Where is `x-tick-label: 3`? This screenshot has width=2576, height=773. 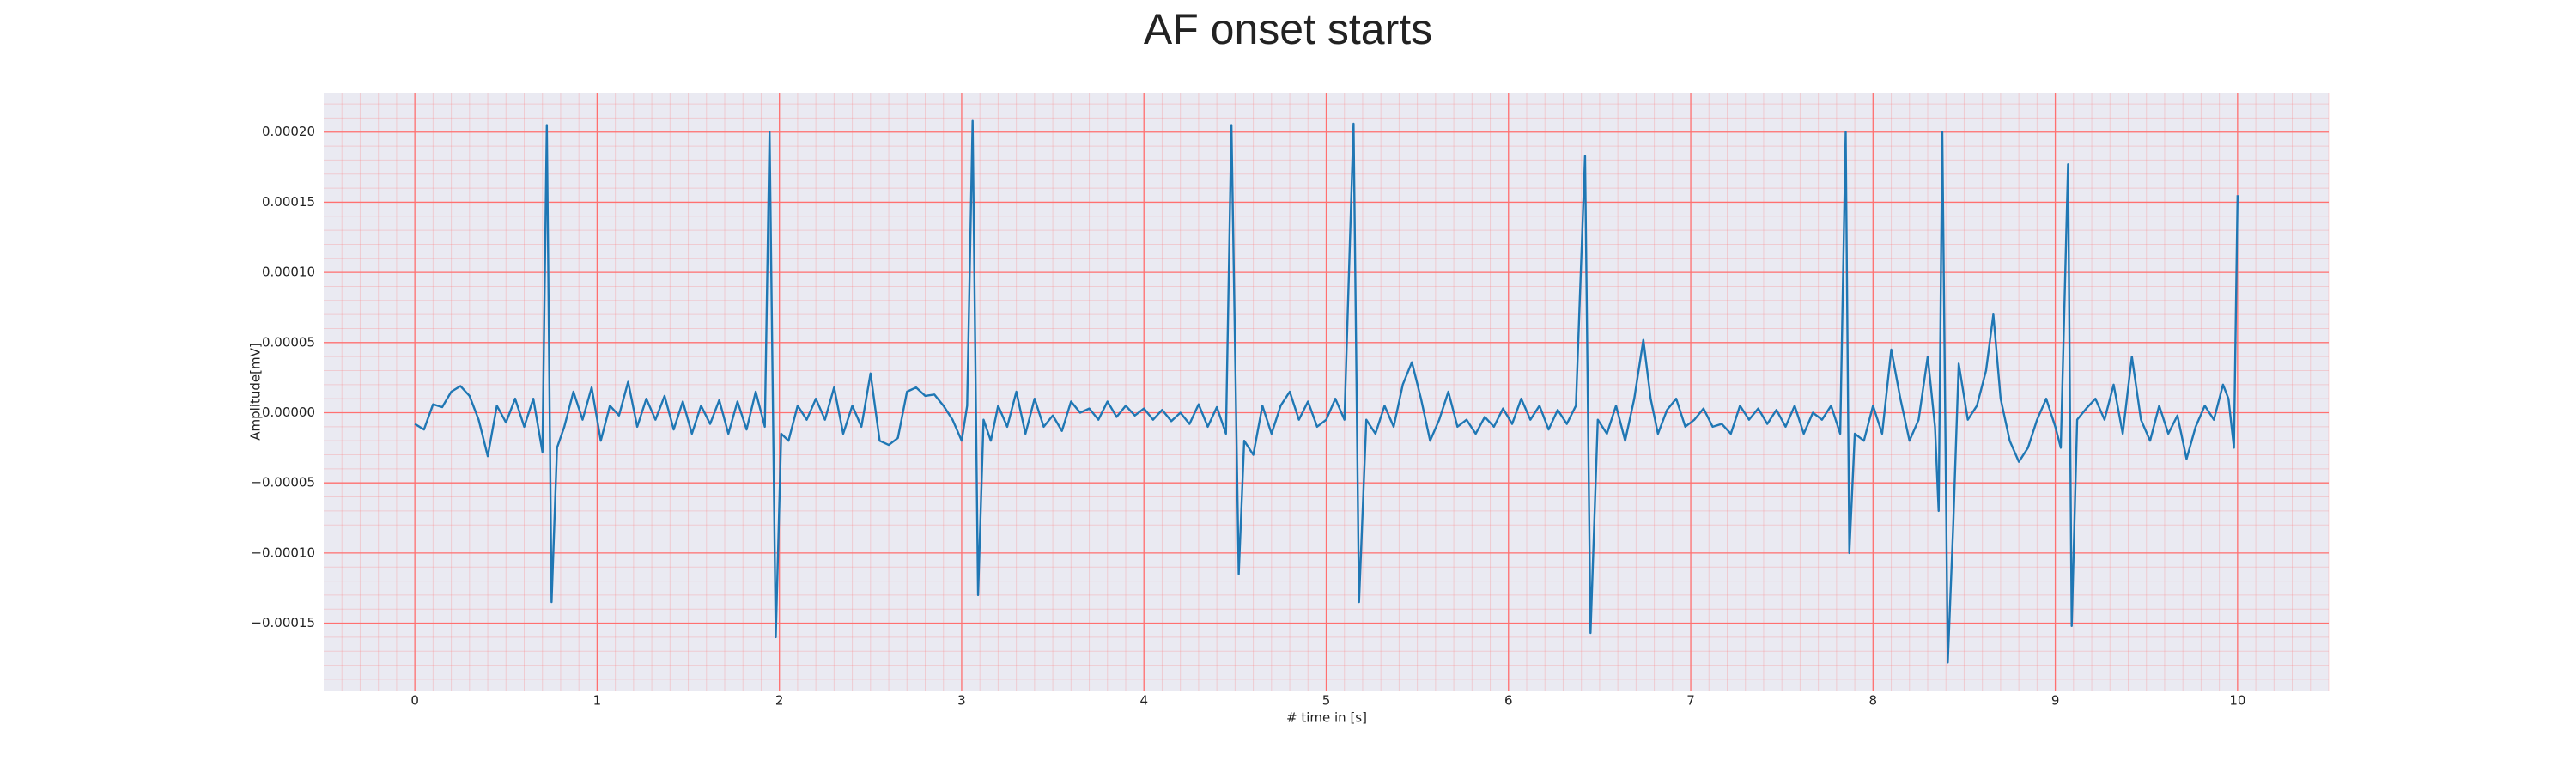 x-tick-label: 3 is located at coordinates (962, 701).